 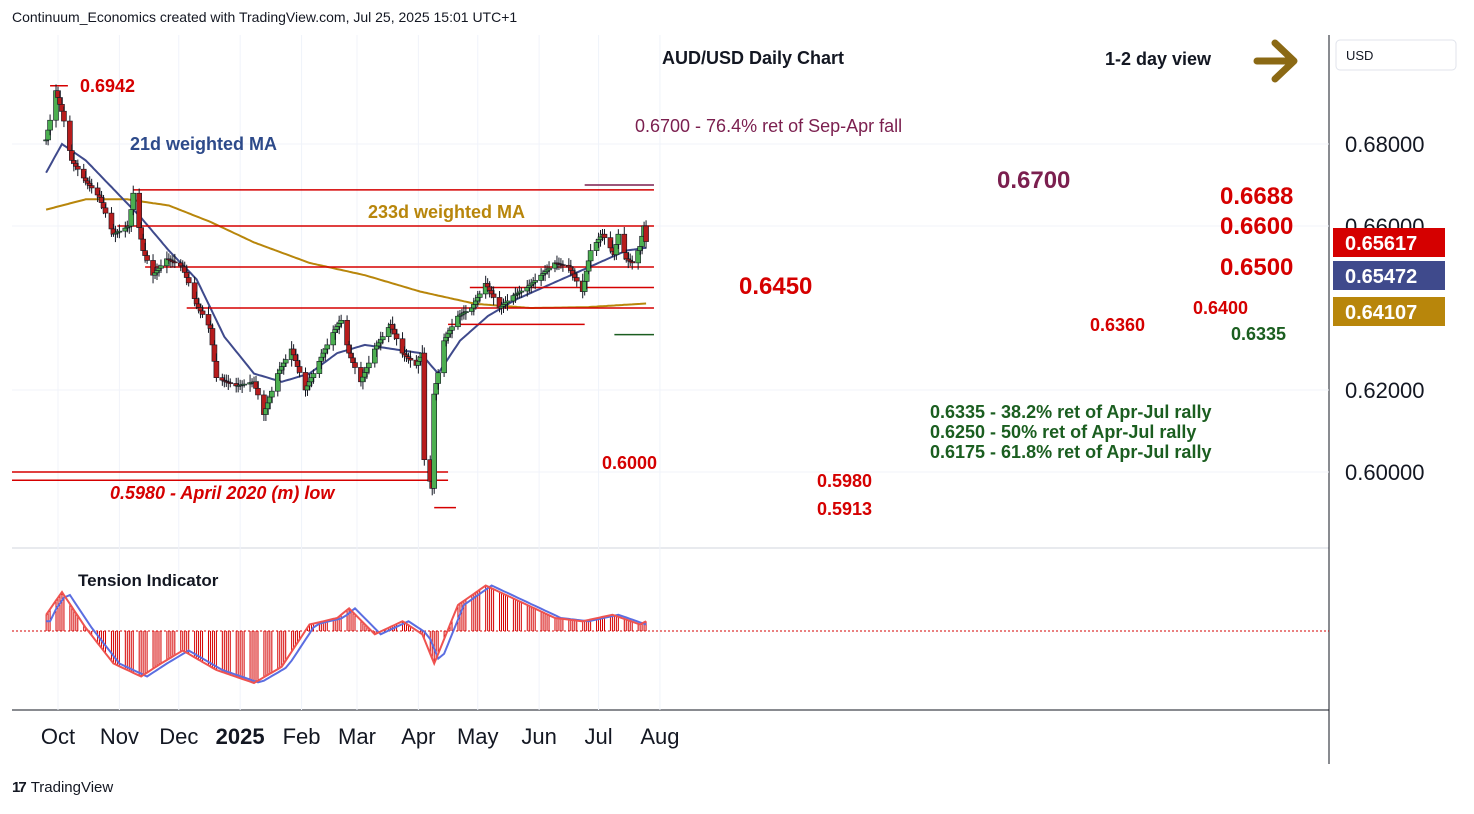 I want to click on price-tick-label: 0.68000, so click(x=1385, y=144).